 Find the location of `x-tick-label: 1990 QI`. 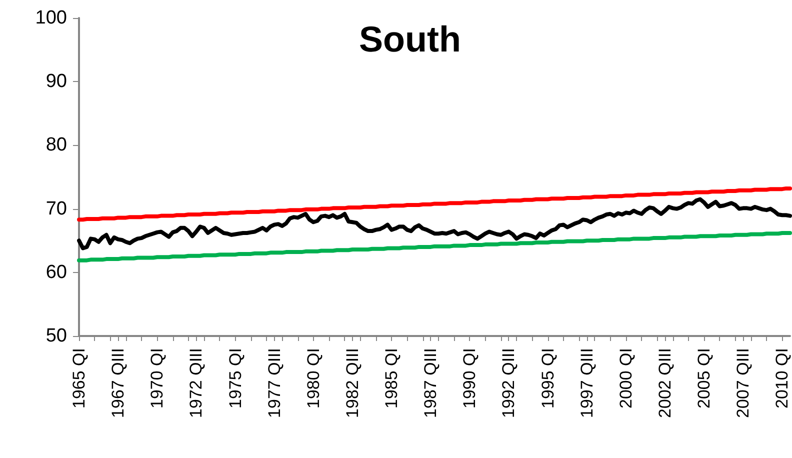

x-tick-label: 1990 QI is located at coordinates (470, 378).